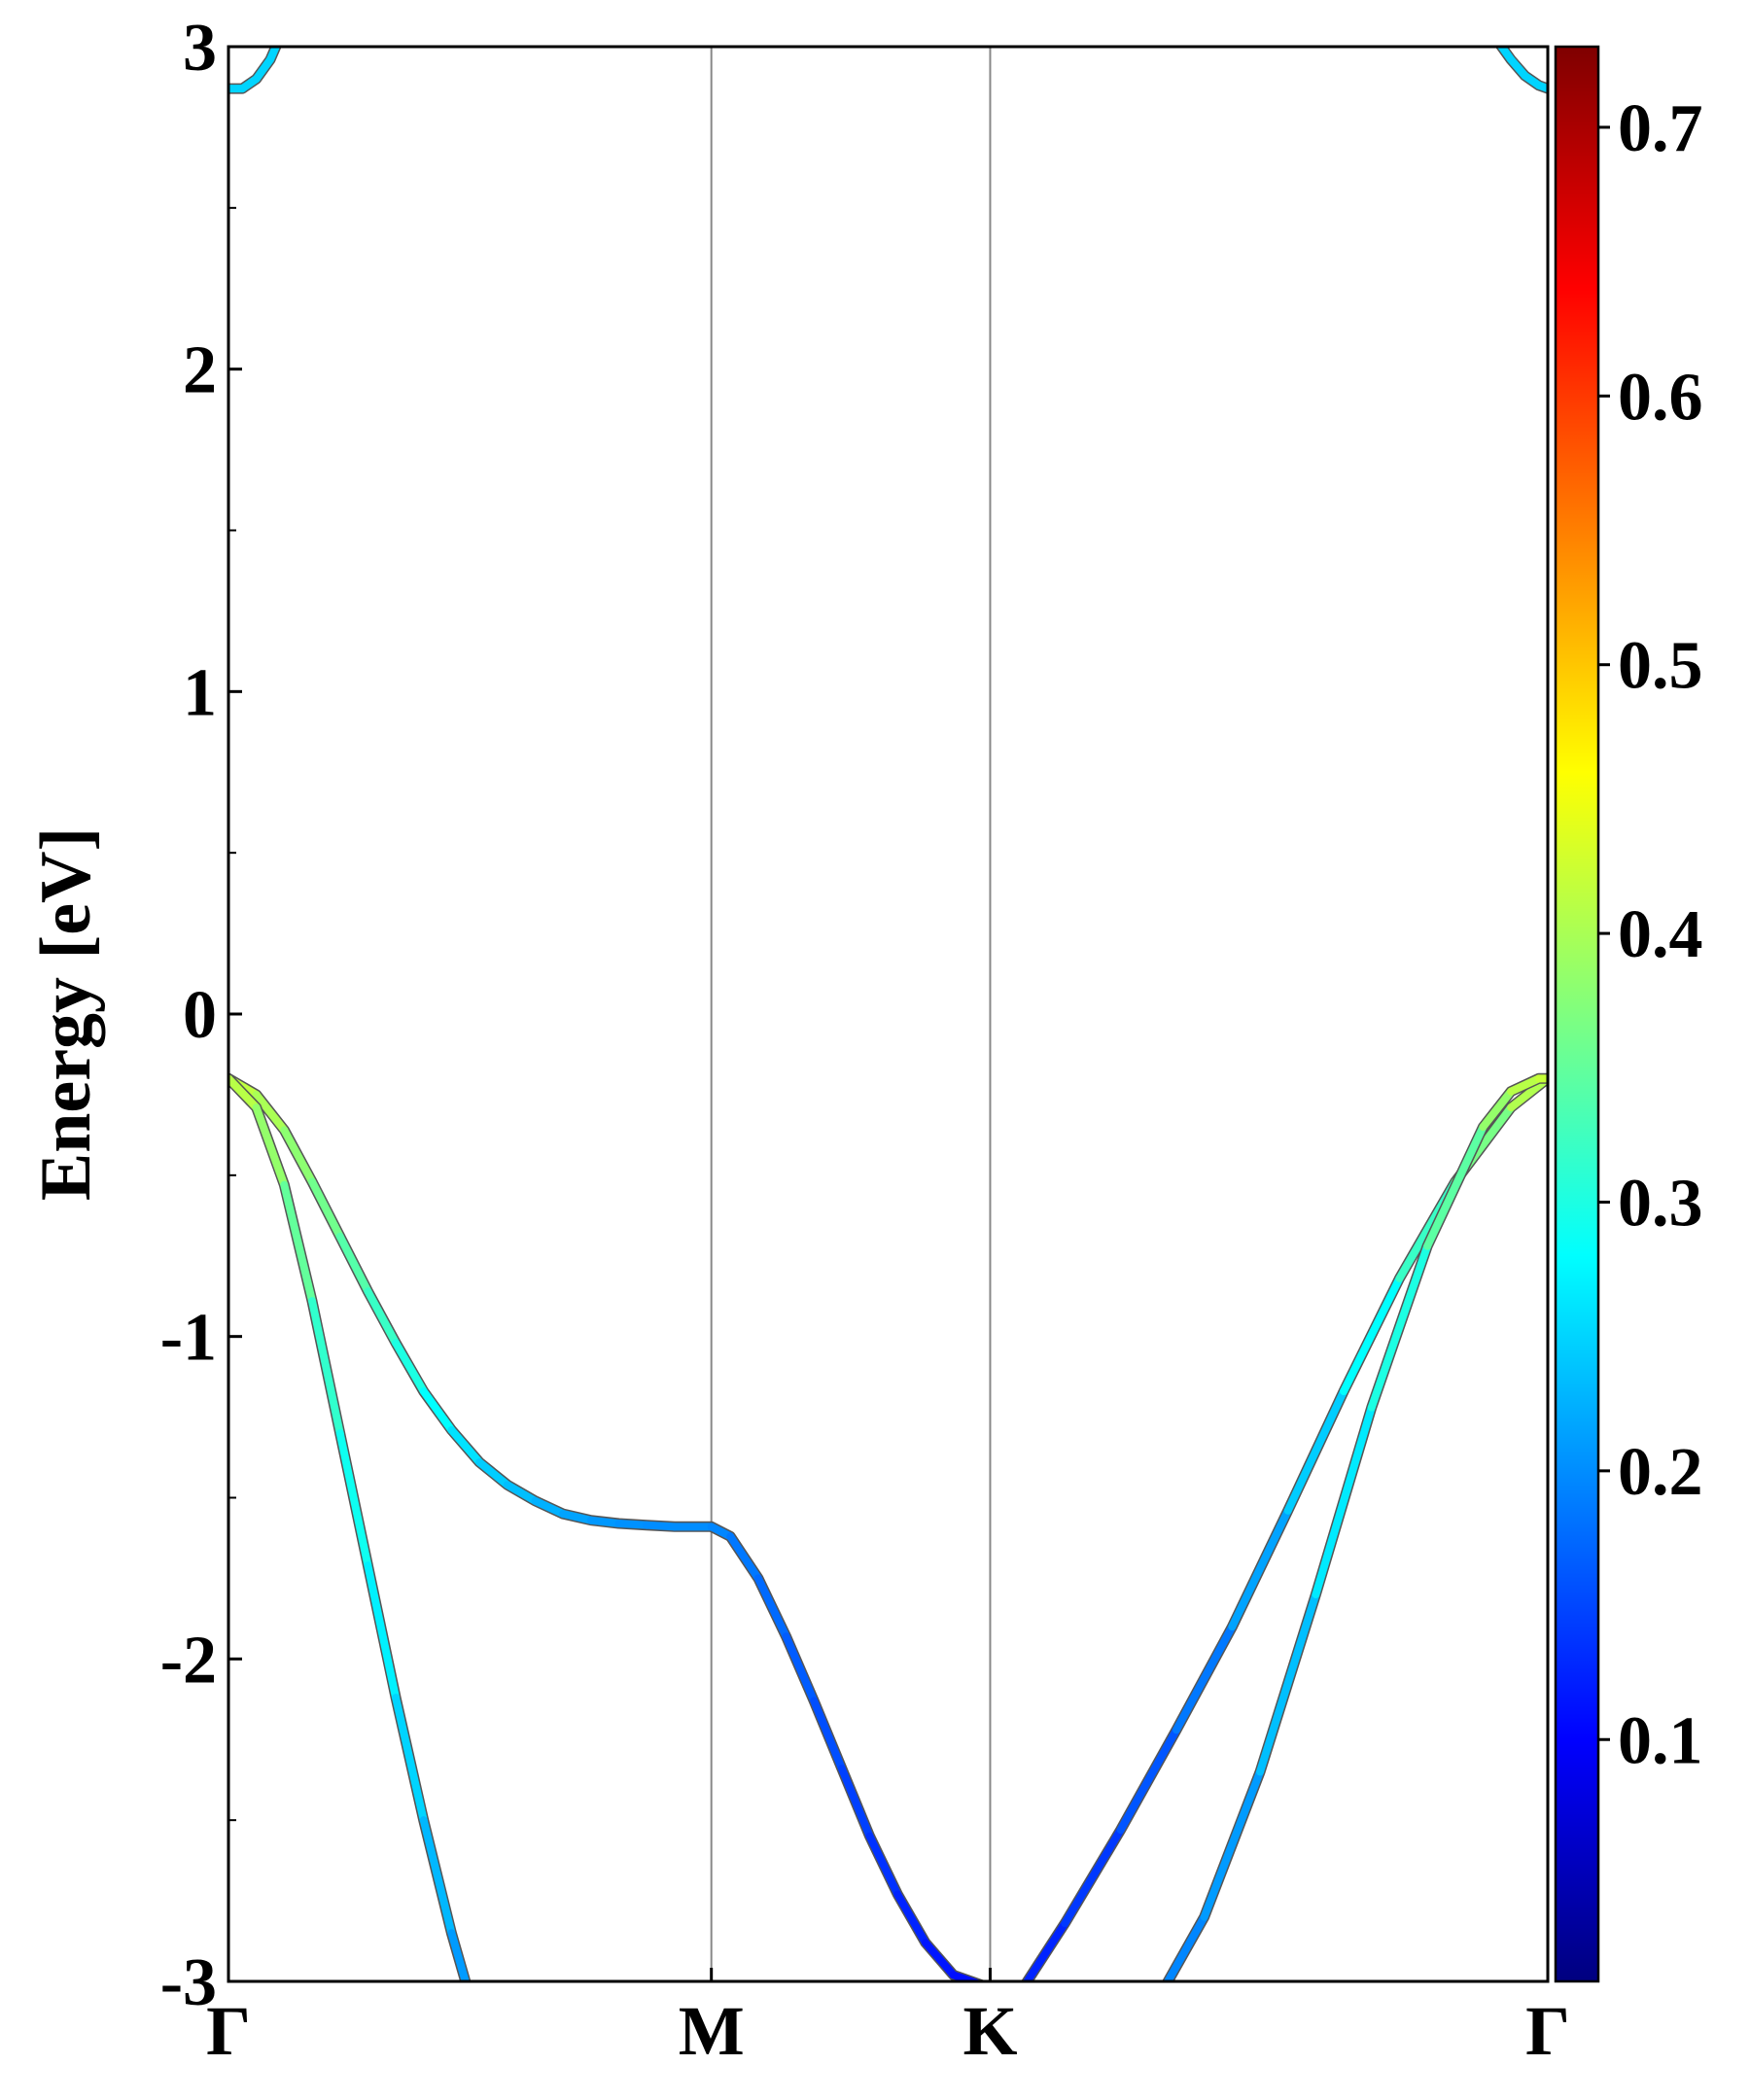 This screenshot has height=2100, width=1750. Describe the element at coordinates (1660, 666) in the screenshot. I see `colorbar-tick-label: 0.5` at that location.